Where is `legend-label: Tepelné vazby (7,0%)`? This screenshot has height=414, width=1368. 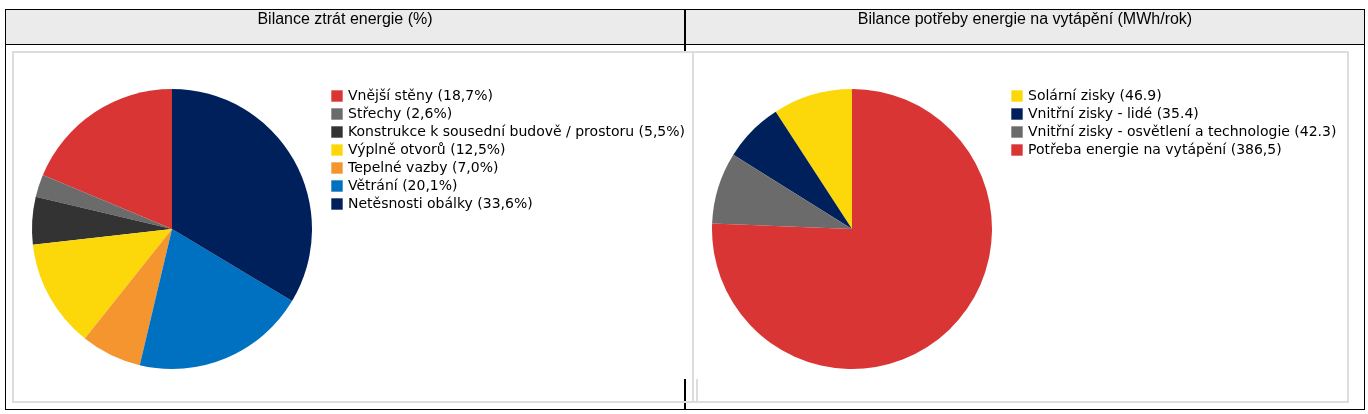 legend-label: Tepelné vazby (7,0%) is located at coordinates (423, 167).